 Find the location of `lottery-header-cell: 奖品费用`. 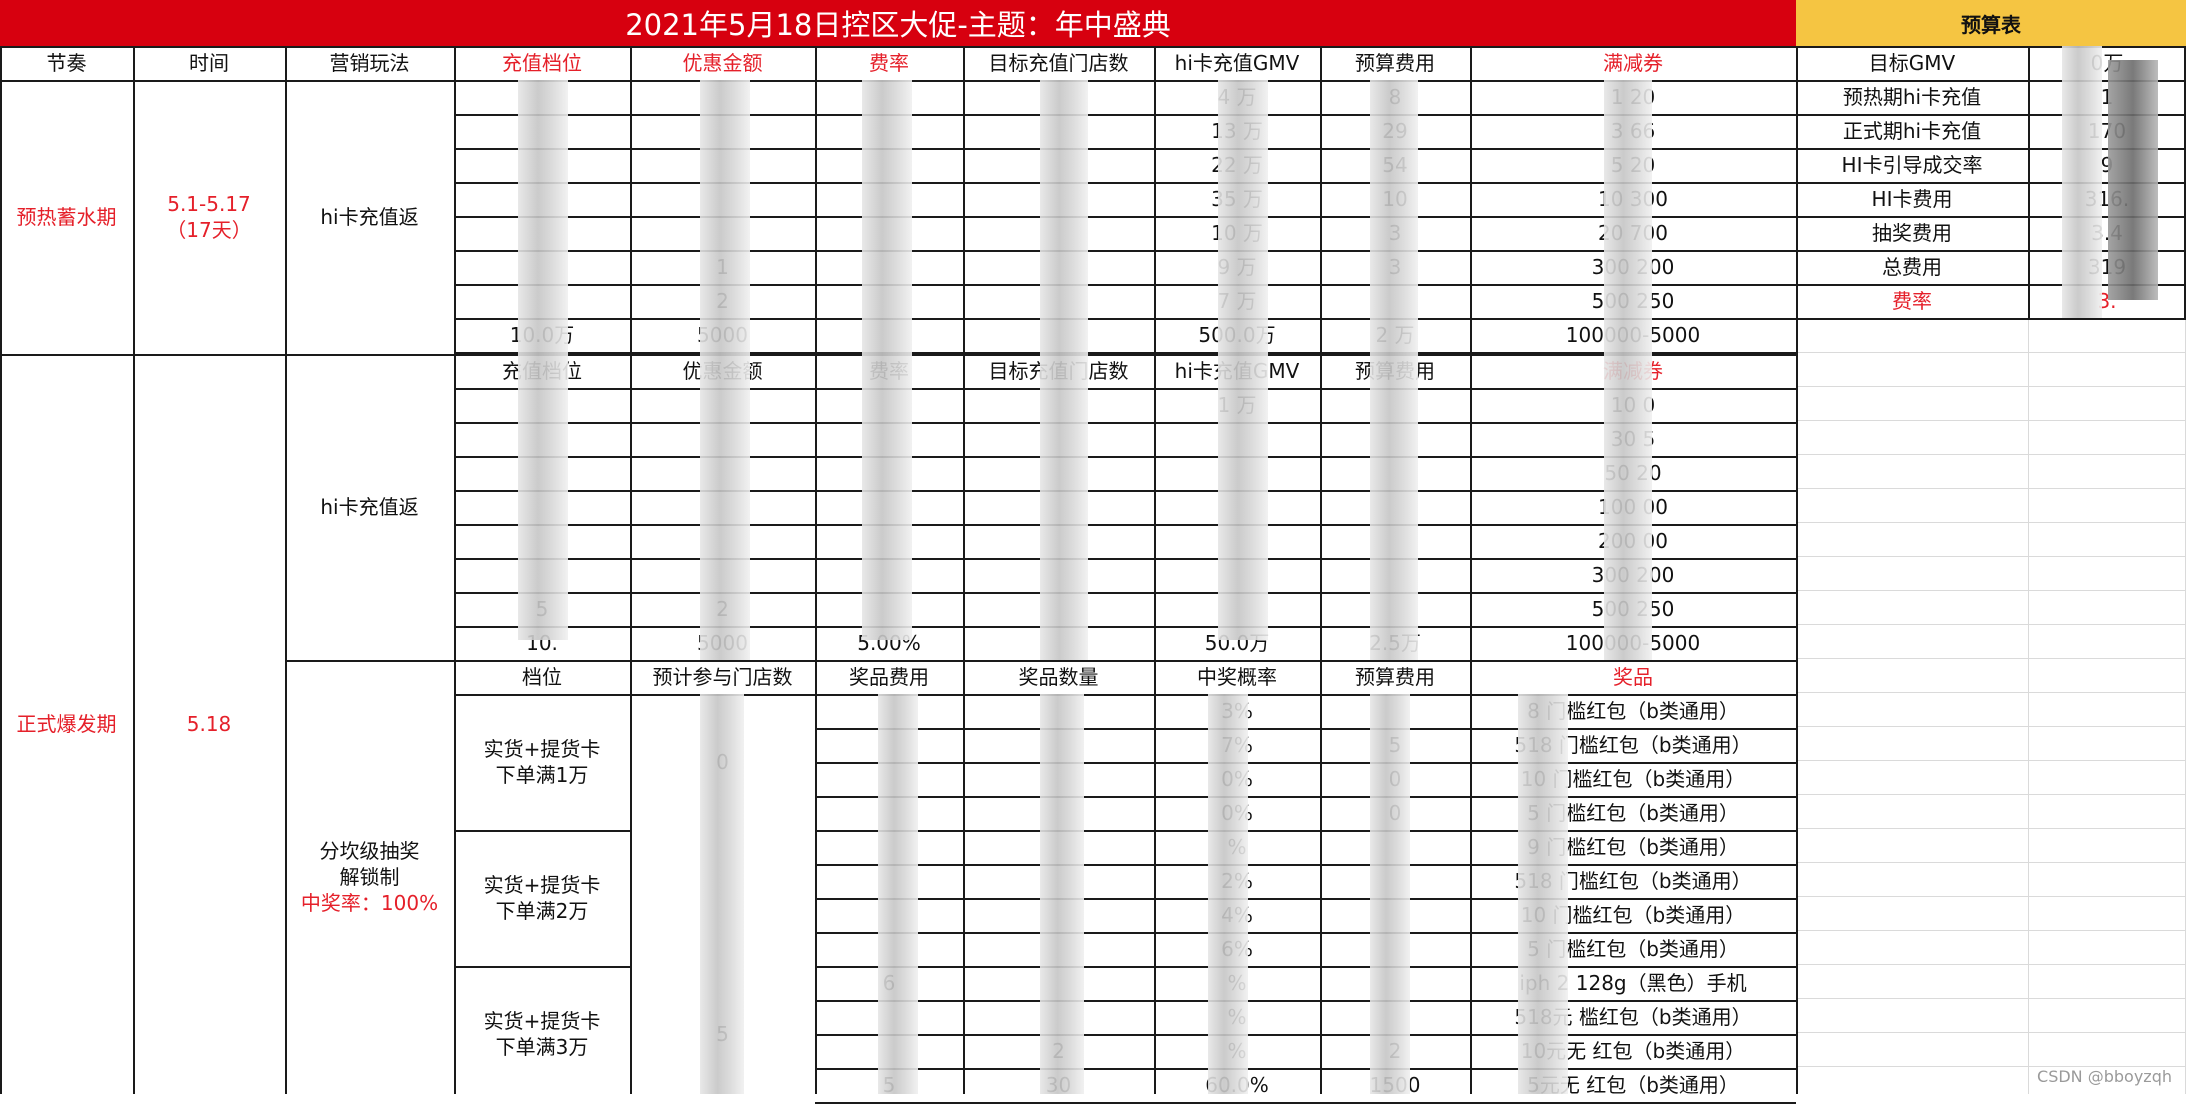

lottery-header-cell: 奖品费用 is located at coordinates (889, 677).